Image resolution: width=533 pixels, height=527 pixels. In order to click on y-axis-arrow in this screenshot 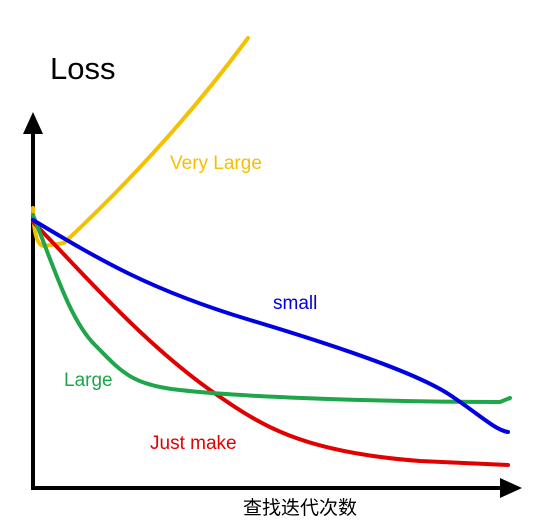, I will do `click(33, 123)`.